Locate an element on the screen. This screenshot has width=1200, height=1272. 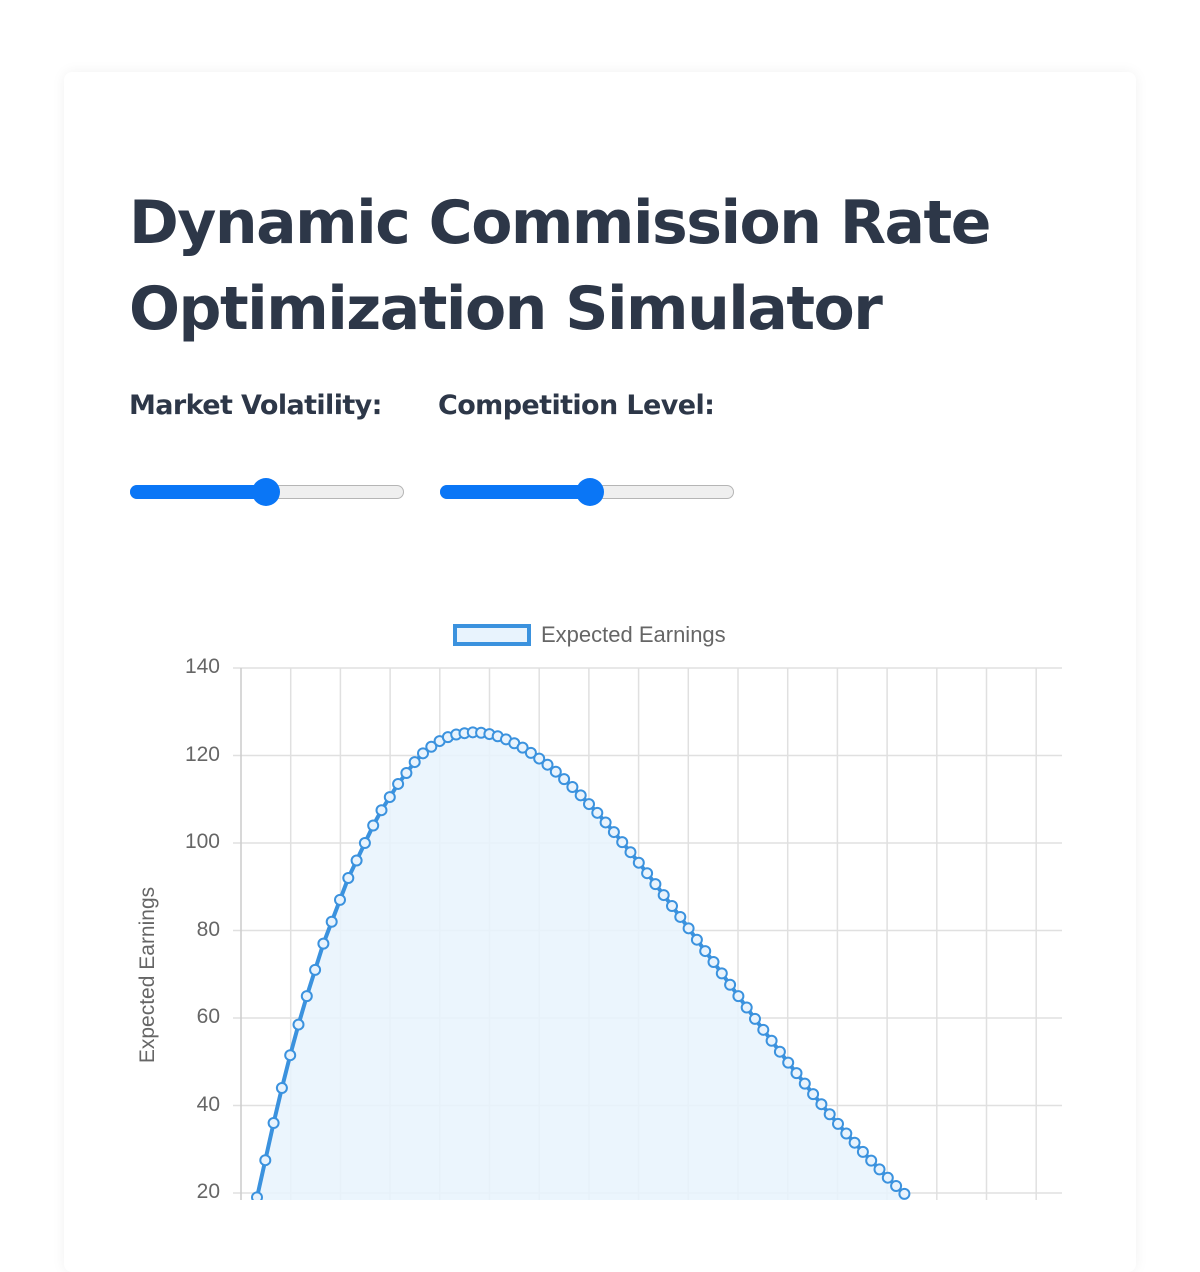
competition-level-label: Competition Level: is located at coordinates (576, 405).